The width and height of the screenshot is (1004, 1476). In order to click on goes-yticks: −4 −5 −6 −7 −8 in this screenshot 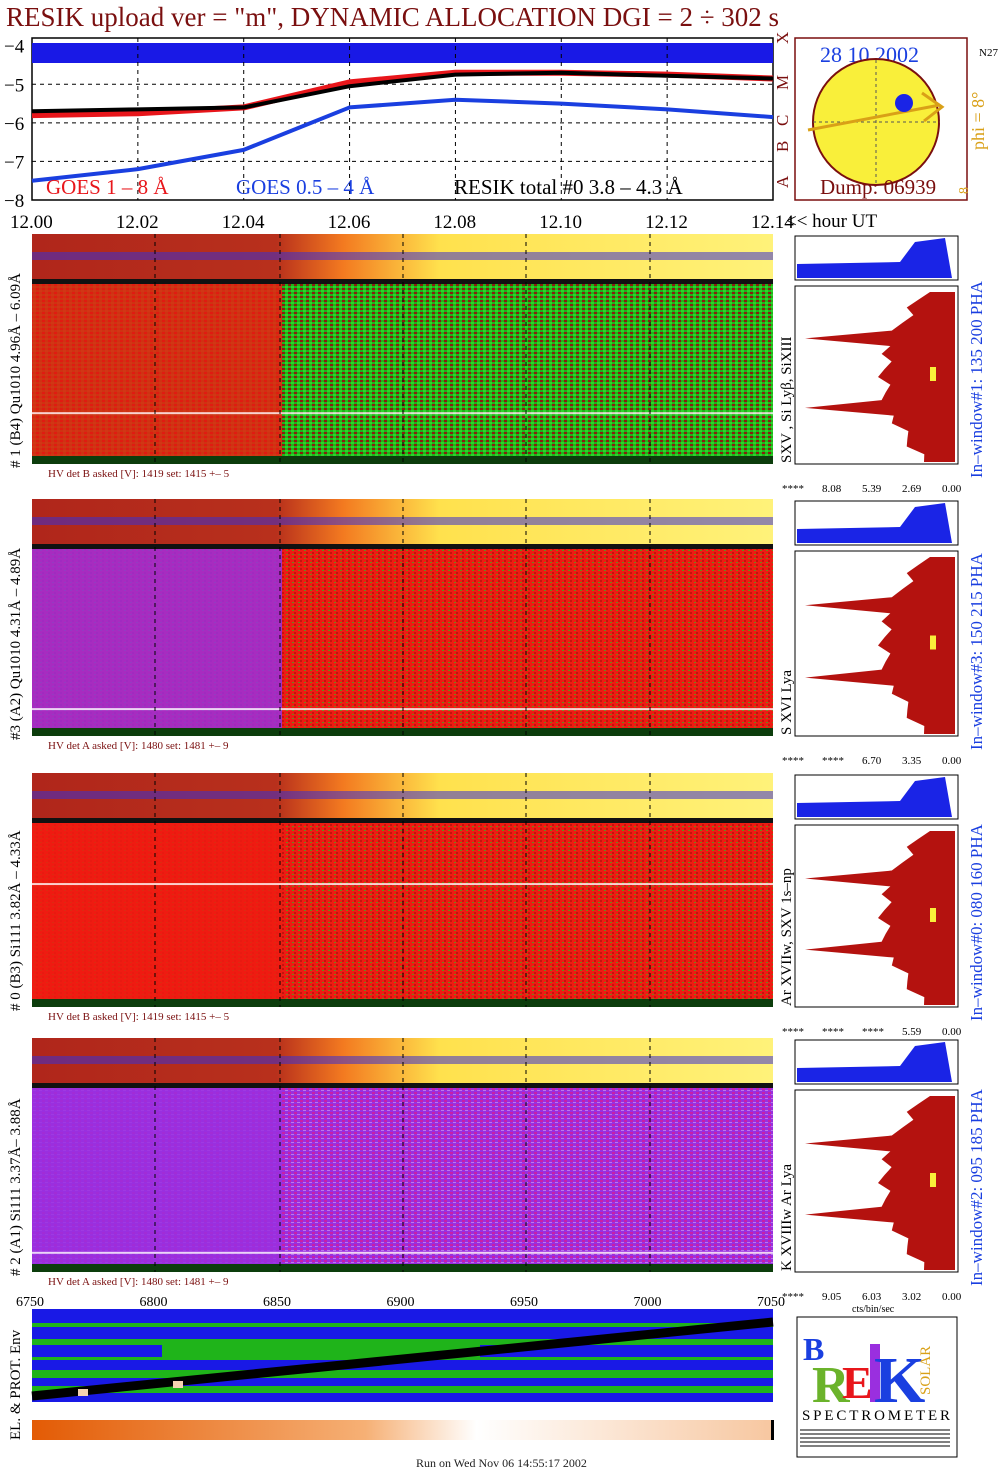, I will do `click(14, 124)`.